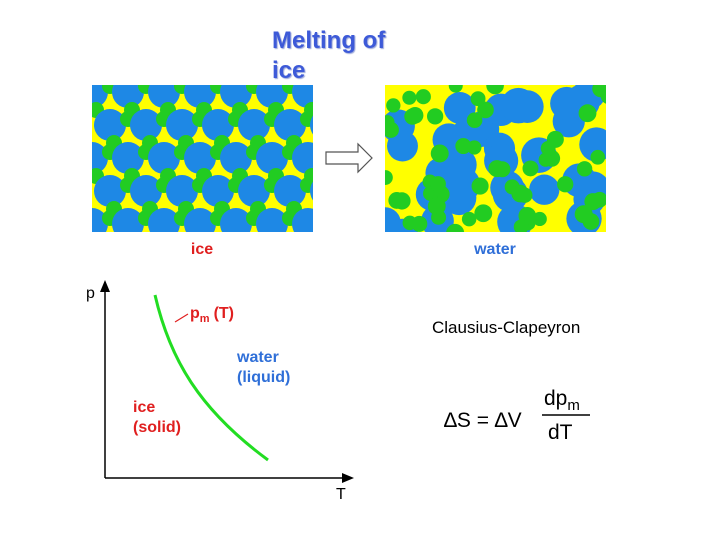 The height and width of the screenshot is (540, 720). Describe the element at coordinates (263, 377) in the screenshot. I see `liquid-label: (liquid)` at that location.